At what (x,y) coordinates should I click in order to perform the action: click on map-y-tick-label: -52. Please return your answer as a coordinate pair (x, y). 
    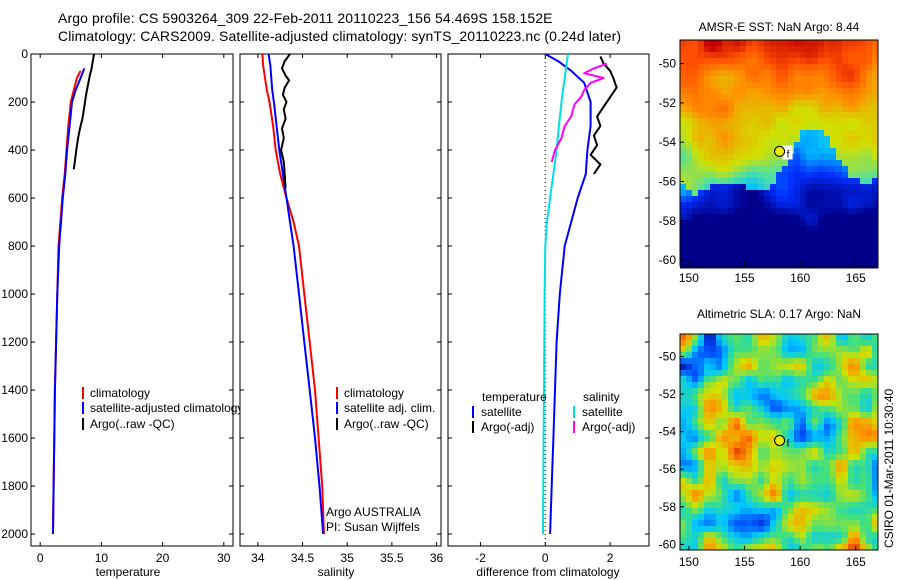
    Looking at the image, I should click on (668, 394).